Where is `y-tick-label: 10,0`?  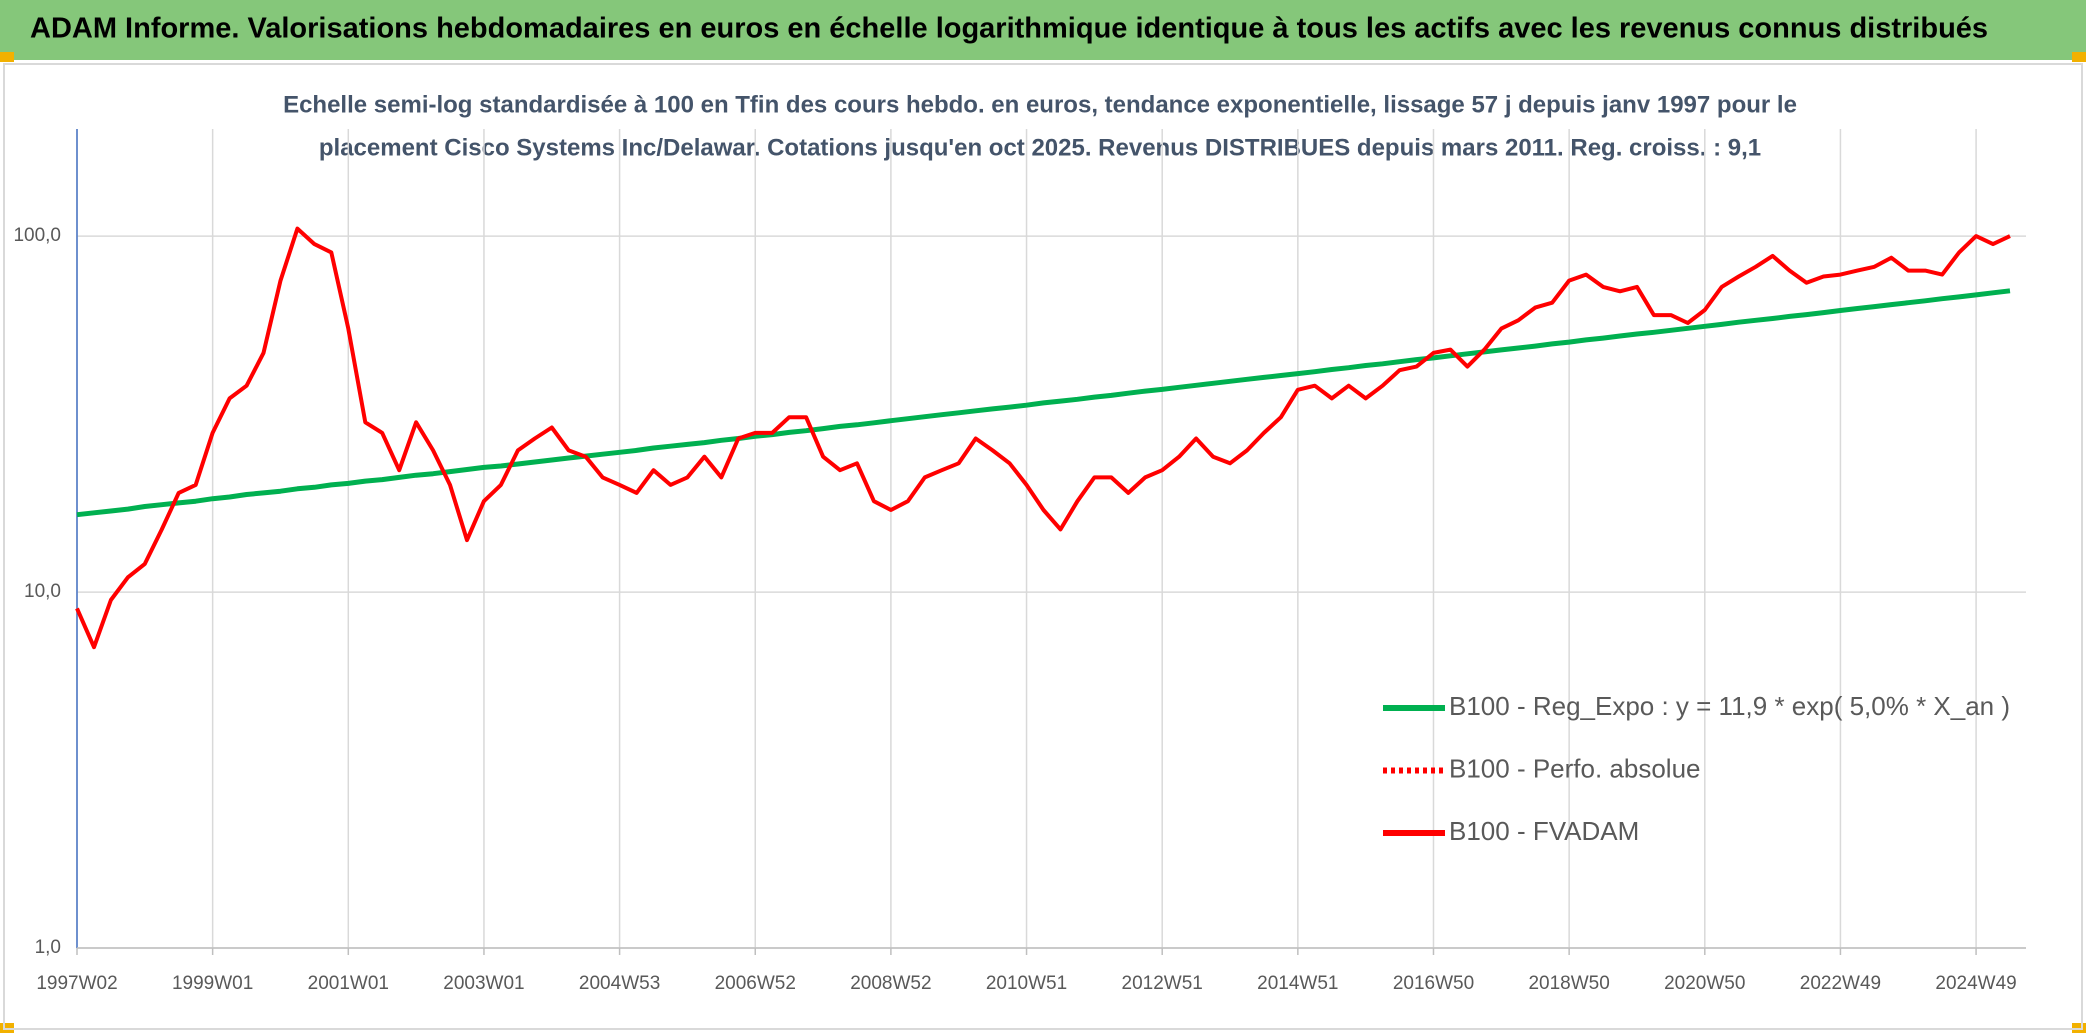 y-tick-label: 10,0 is located at coordinates (42, 591).